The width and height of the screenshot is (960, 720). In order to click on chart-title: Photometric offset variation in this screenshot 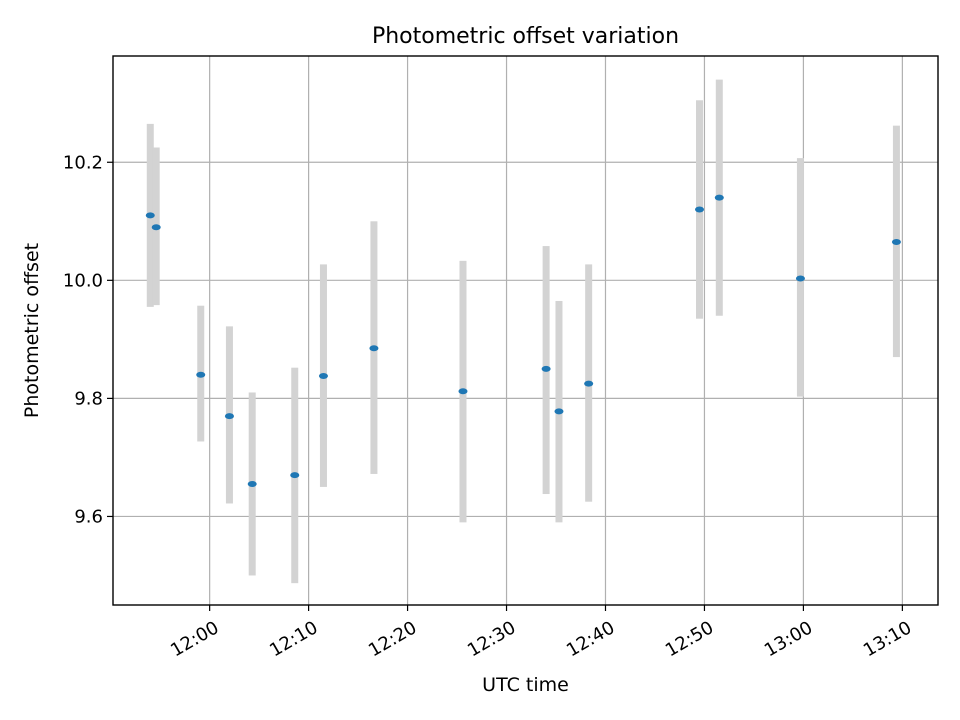, I will do `click(525, 36)`.